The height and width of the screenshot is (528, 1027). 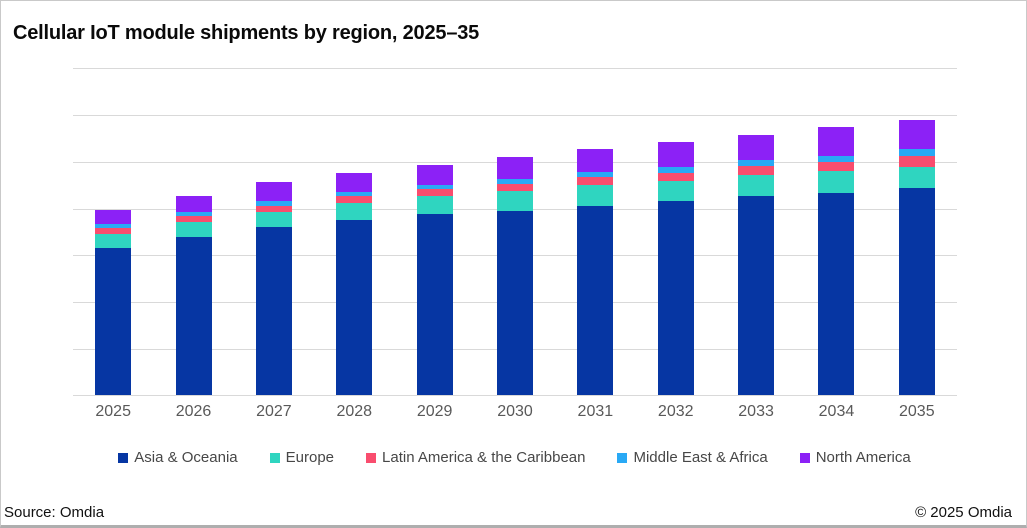 I want to click on bar-2032, so click(x=675, y=268).